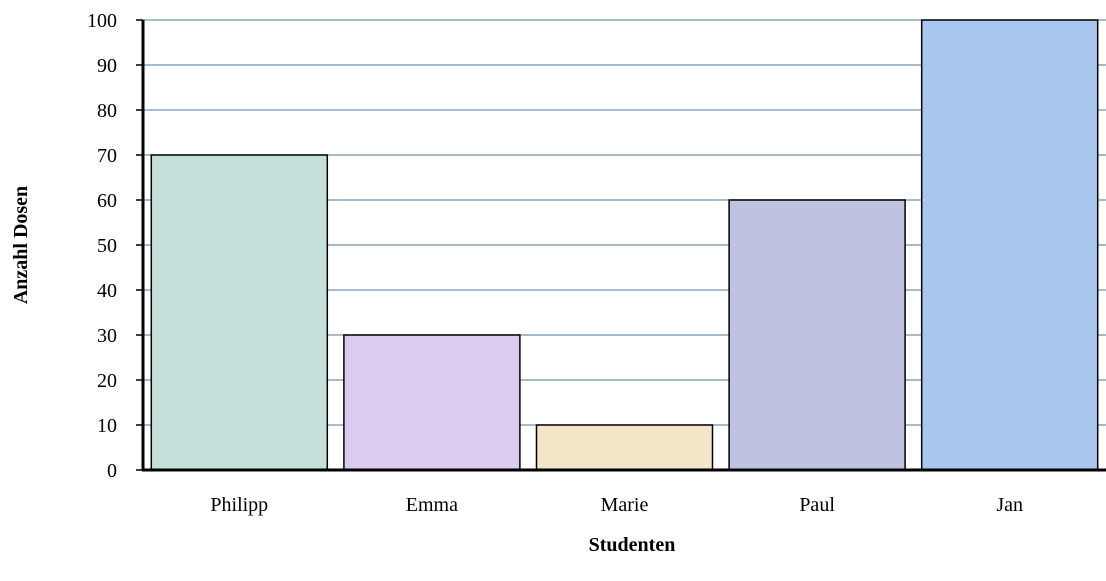  What do you see at coordinates (1009, 245) in the screenshot?
I see `bar-jan` at bounding box center [1009, 245].